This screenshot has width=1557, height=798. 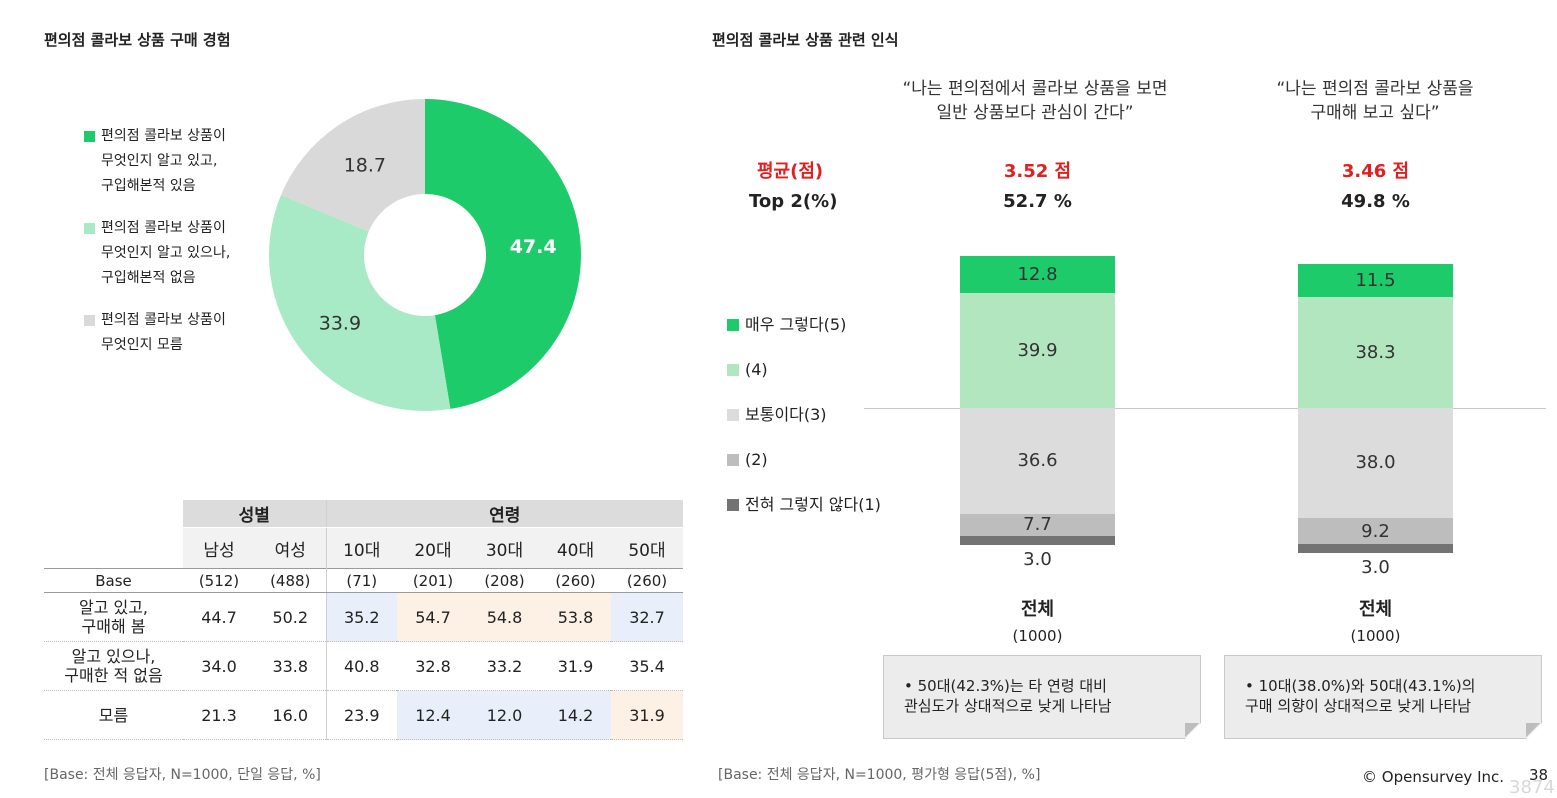 What do you see at coordinates (433, 580) in the screenshot?
I see `base-cell: (201)` at bounding box center [433, 580].